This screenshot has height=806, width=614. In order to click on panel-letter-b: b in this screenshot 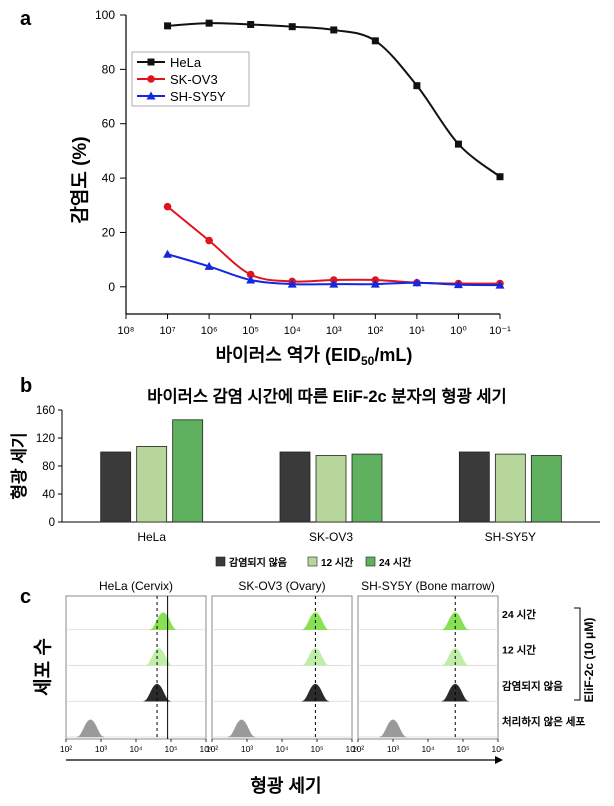, I will do `click(26, 386)`.